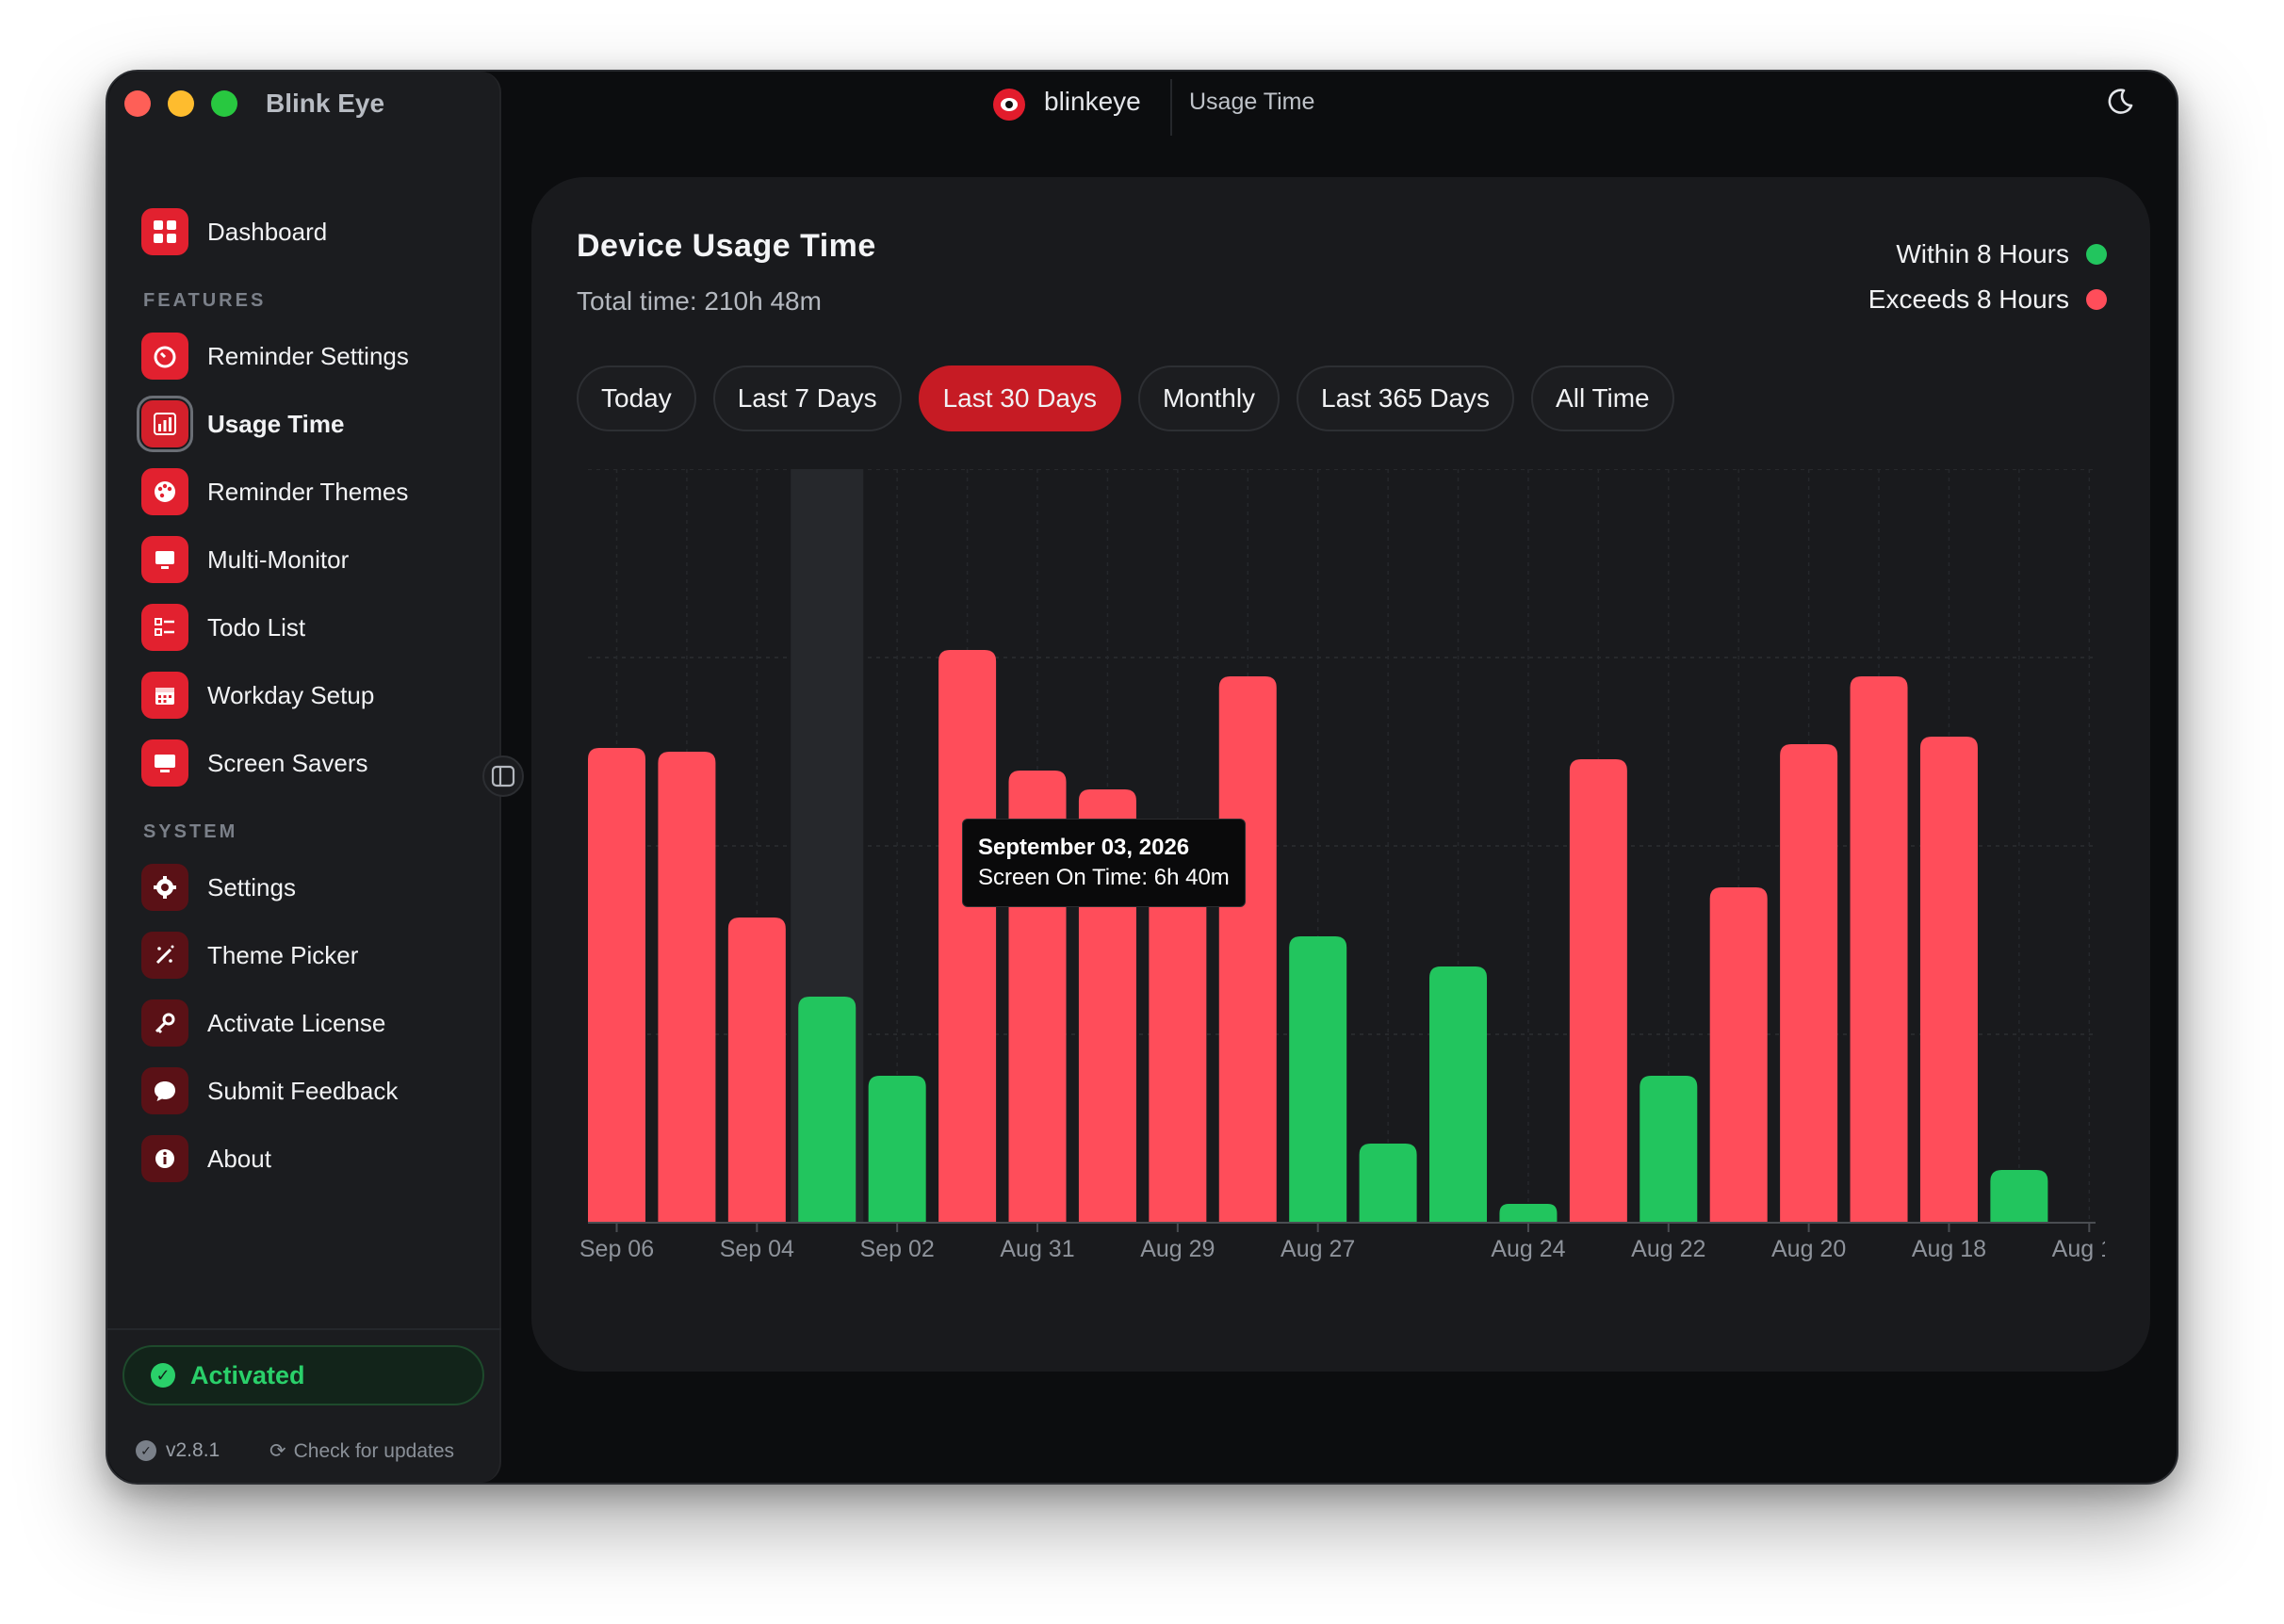 The width and height of the screenshot is (2284, 1624). Describe the element at coordinates (726, 246) in the screenshot. I see `card-title: Device Usage Time` at that location.